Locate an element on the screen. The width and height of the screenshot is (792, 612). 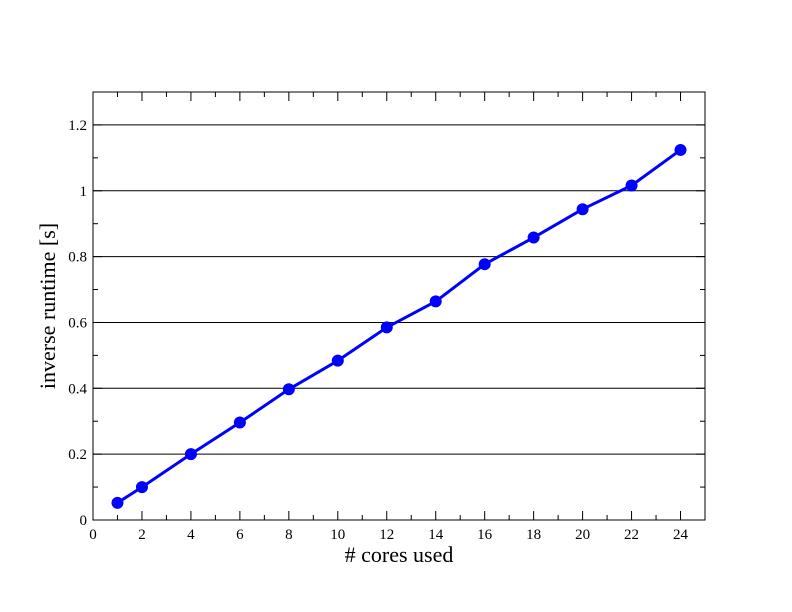
x-tick-labels: 0 2 4 6 8 10 12 14 16 18 20 22 24 is located at coordinates (388, 535).